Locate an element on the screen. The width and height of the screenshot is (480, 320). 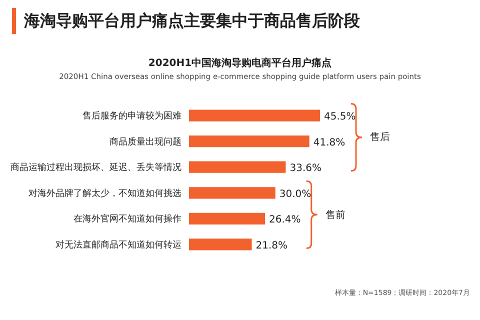
data-label: 45.5% is located at coordinates (340, 117).